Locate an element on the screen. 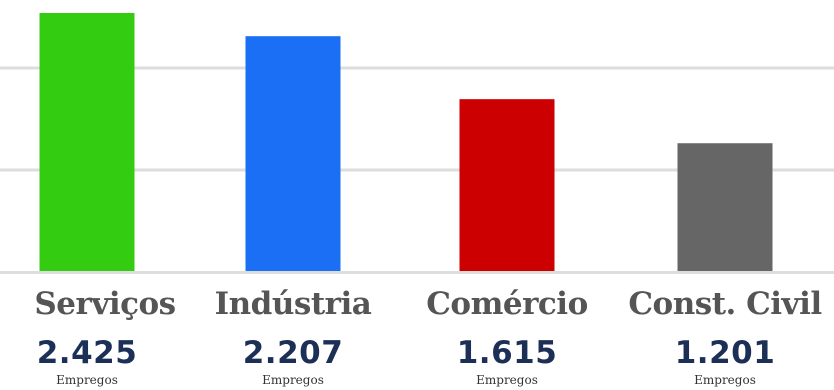 The height and width of the screenshot is (390, 834). category-label-4: Const. Civil is located at coordinates (725, 304).